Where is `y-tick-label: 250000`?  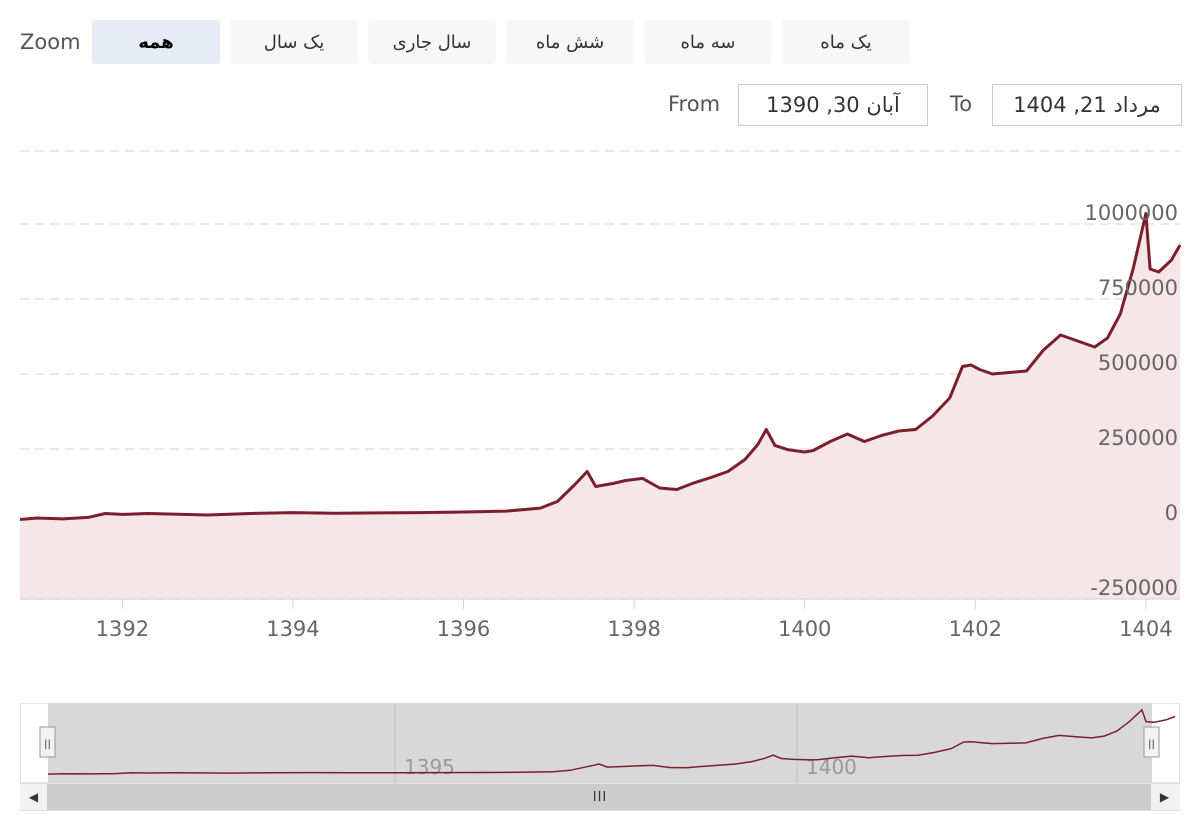
y-tick-label: 250000 is located at coordinates (1138, 438).